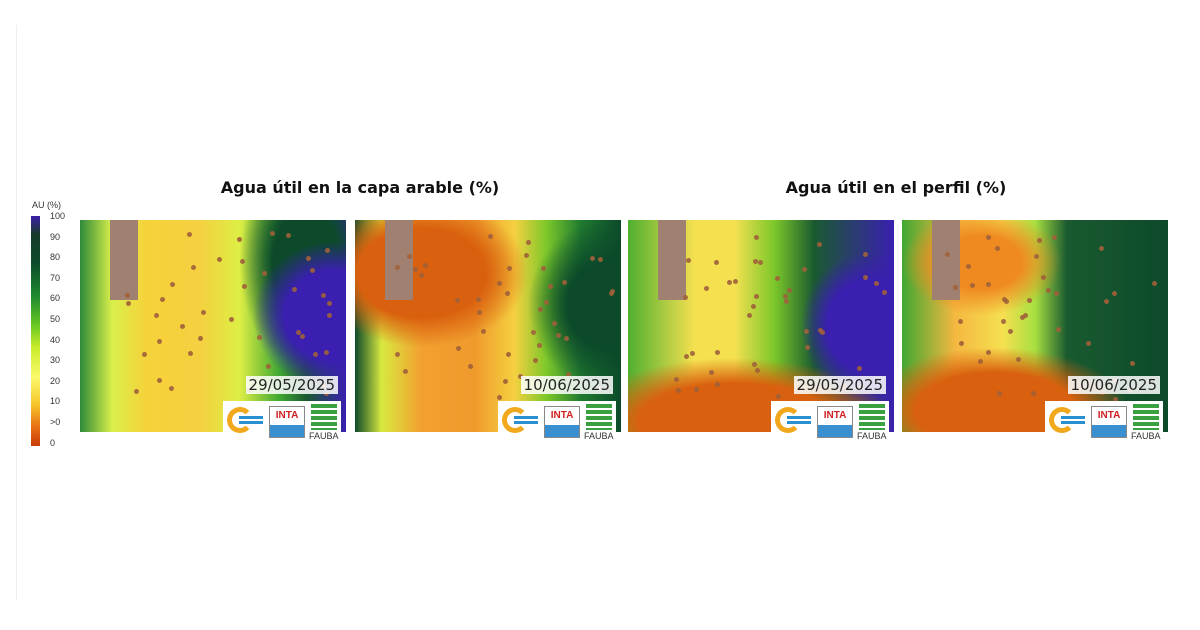 The image size is (1200, 630). What do you see at coordinates (55, 360) in the screenshot?
I see `legend-tick: 30` at bounding box center [55, 360].